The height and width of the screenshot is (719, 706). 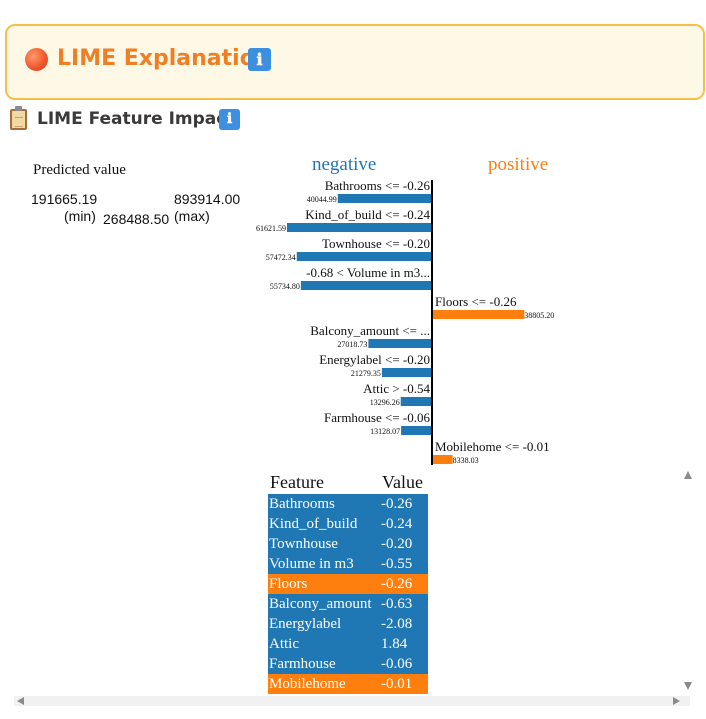 I want to click on scroll-left-arrow-icon, so click(x=20, y=701).